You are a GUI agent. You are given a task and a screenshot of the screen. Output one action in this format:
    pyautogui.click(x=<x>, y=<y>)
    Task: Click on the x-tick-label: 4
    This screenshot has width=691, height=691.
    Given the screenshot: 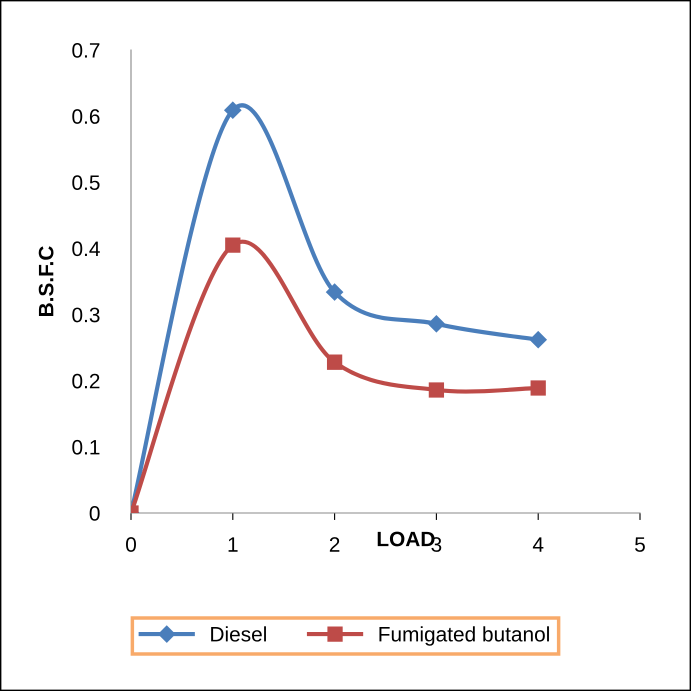 What is the action you would take?
    pyautogui.click(x=538, y=544)
    